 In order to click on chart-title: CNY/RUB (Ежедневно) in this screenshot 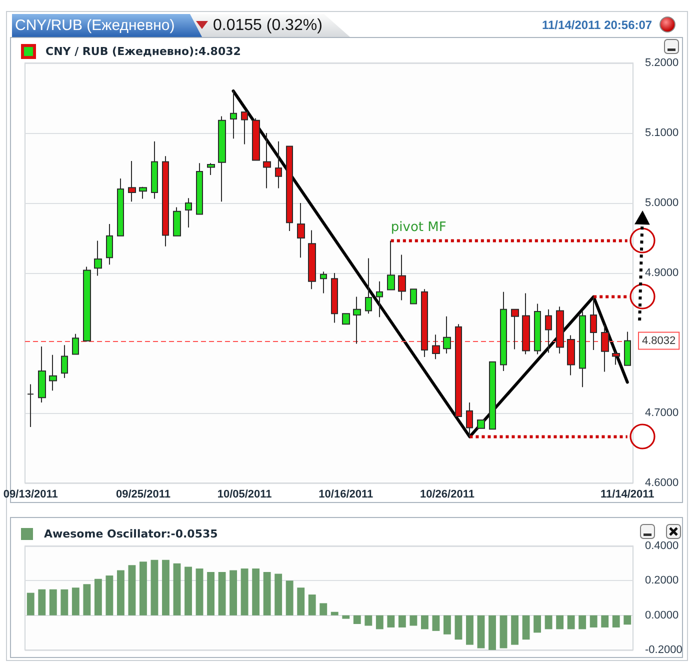, I will do `click(95, 25)`.